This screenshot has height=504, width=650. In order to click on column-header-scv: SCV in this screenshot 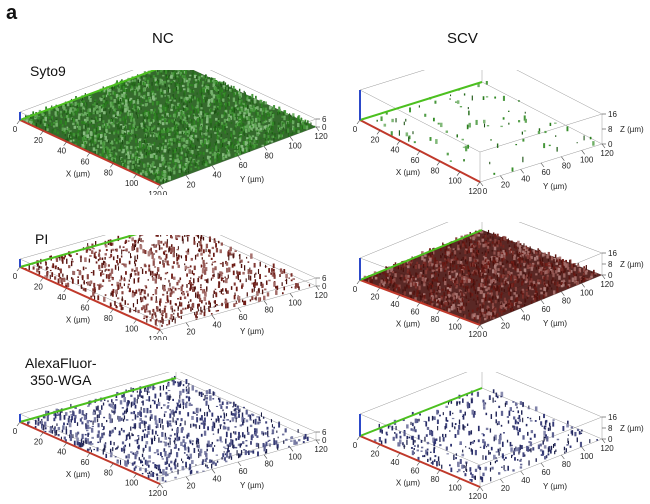, I will do `click(462, 38)`.